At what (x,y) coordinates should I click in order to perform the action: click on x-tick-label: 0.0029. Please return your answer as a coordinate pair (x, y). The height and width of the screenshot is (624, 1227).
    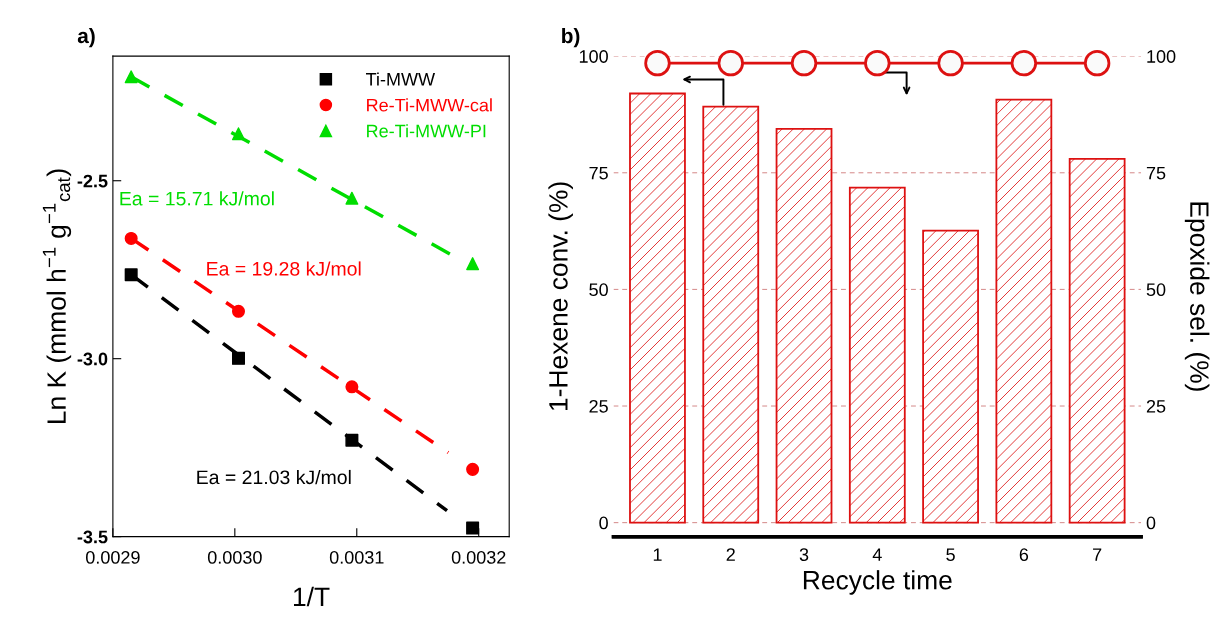
    Looking at the image, I should click on (112, 557).